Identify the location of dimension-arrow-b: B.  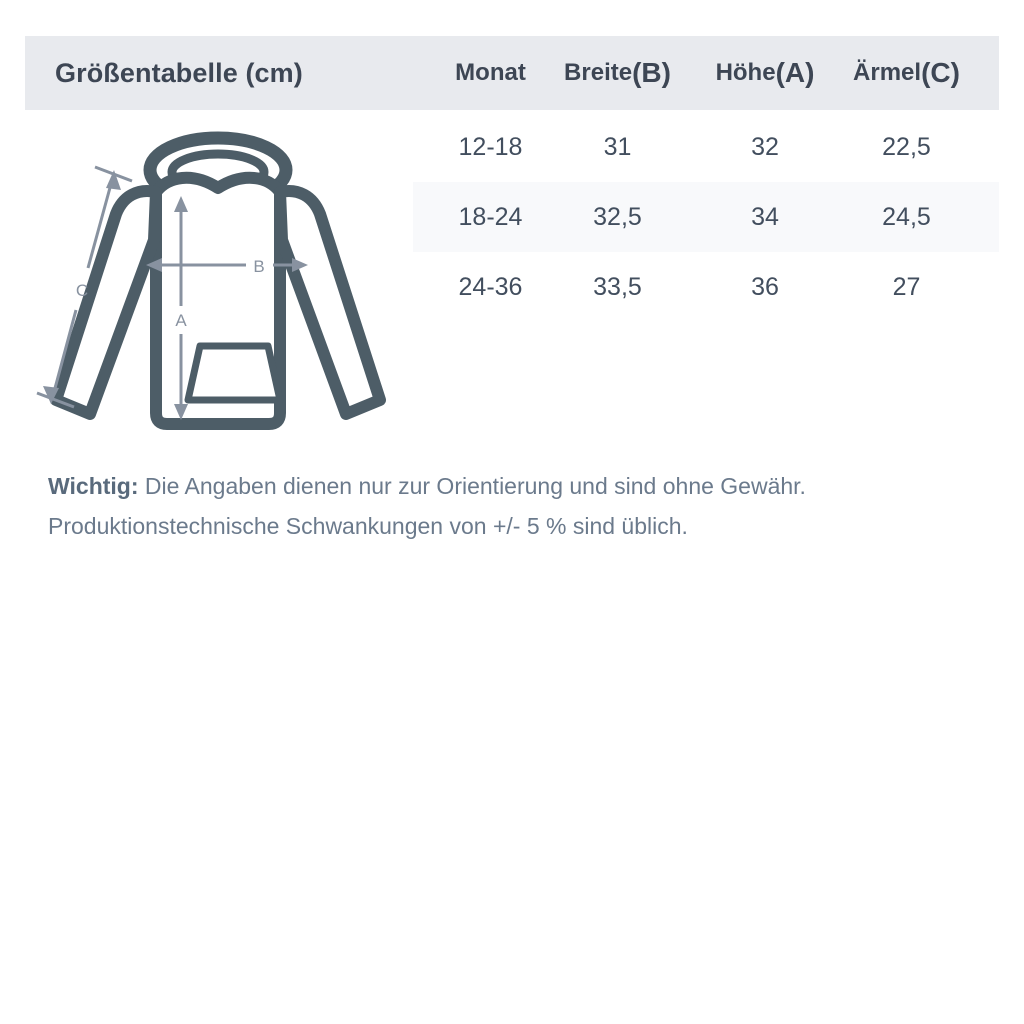
(227, 266).